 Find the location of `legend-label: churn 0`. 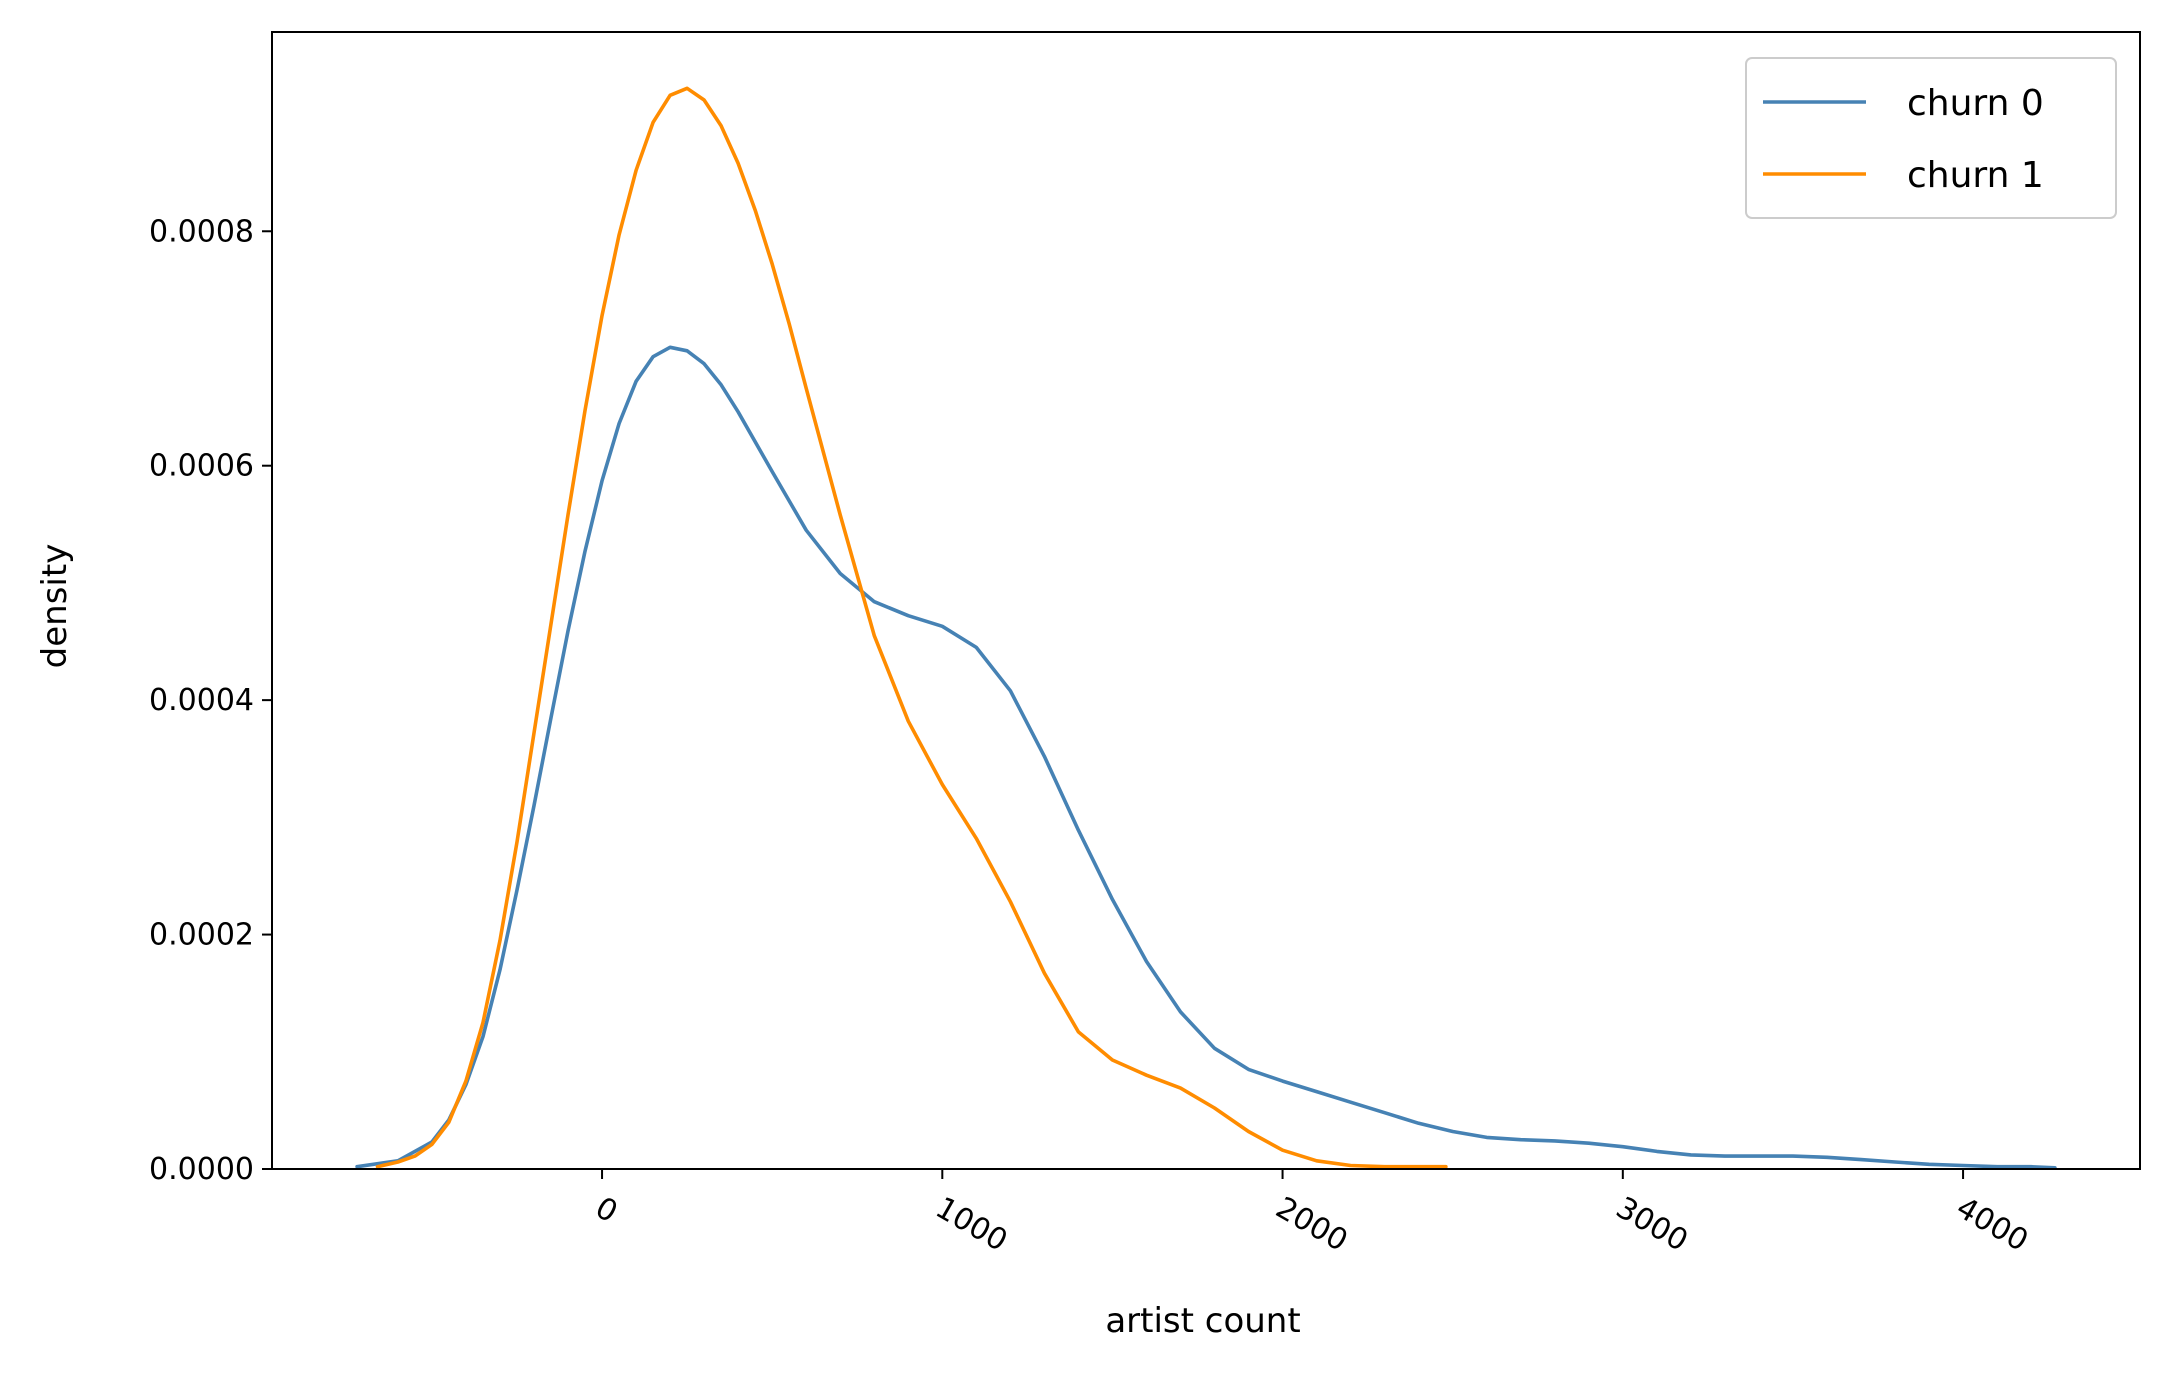

legend-label: churn 0 is located at coordinates (1975, 103).